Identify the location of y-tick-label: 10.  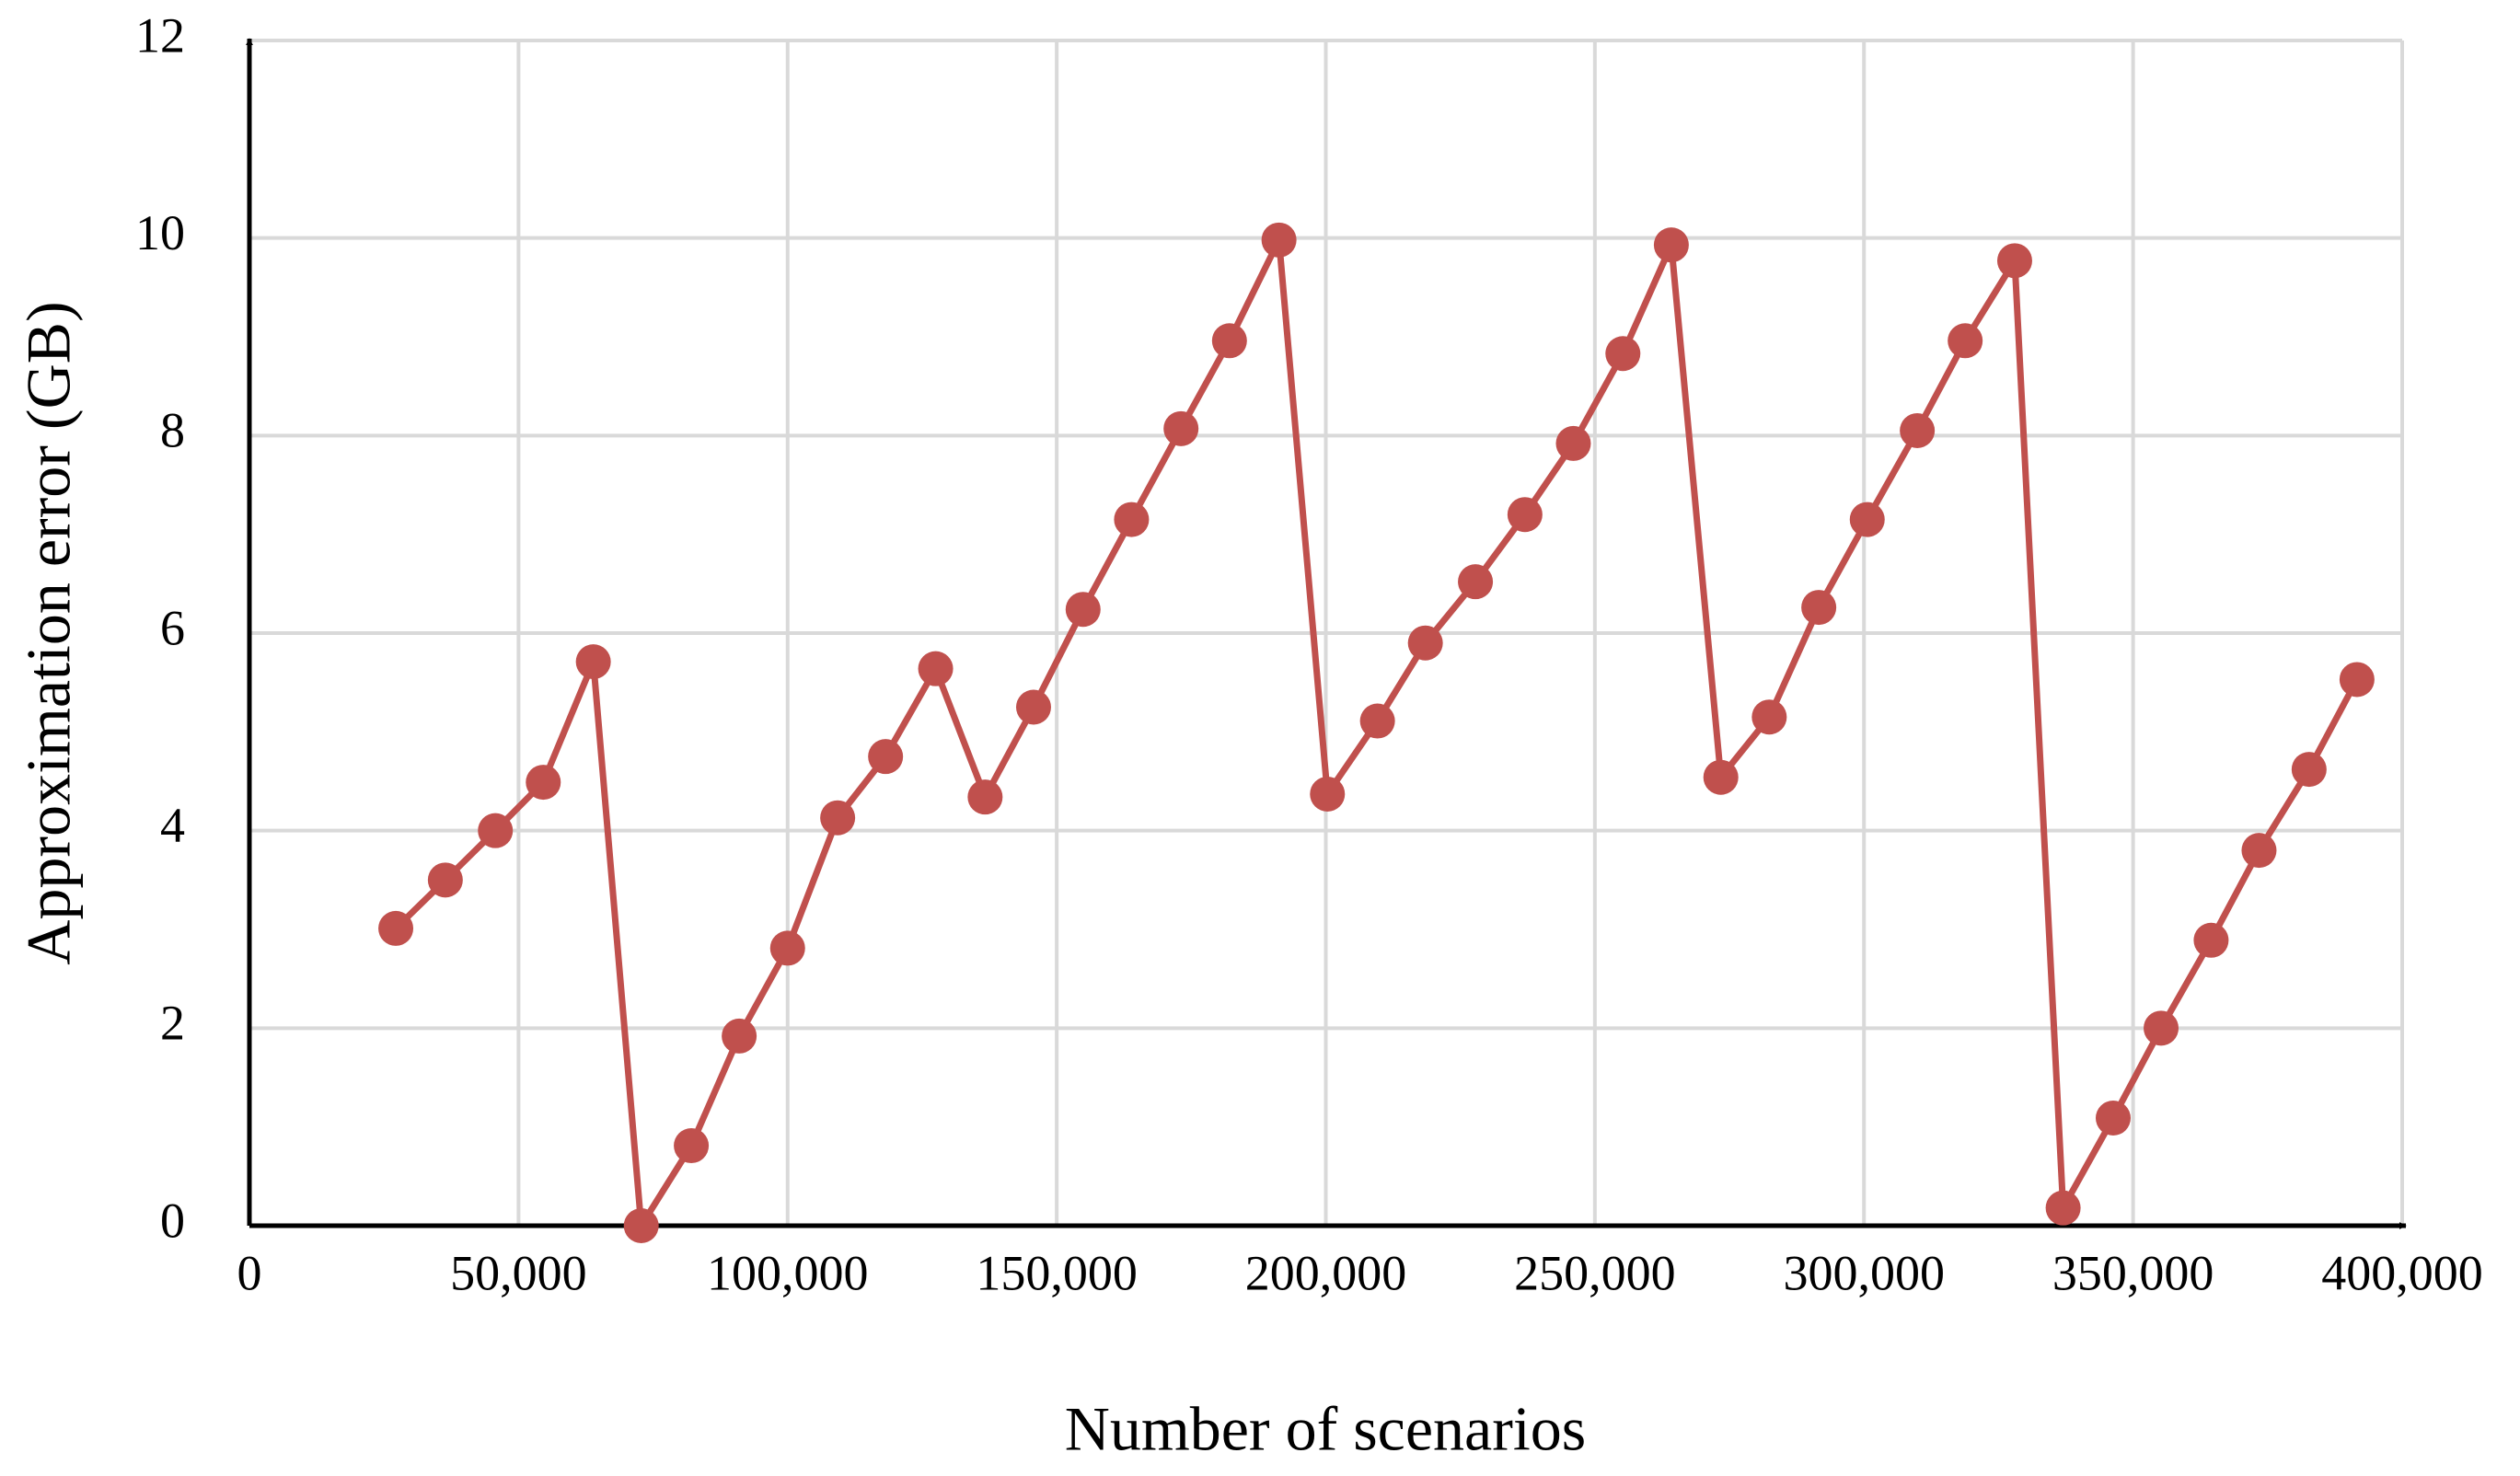
(160, 232).